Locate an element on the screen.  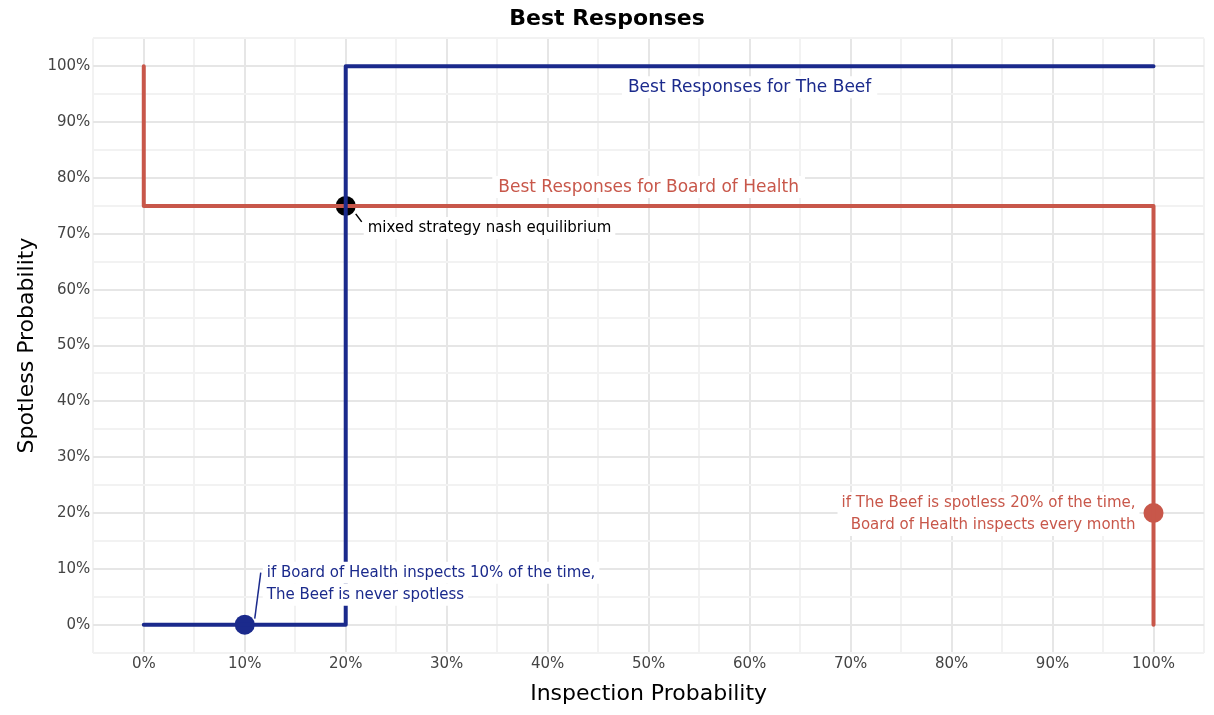
x-tick-label: 50% is located at coordinates (648, 663).